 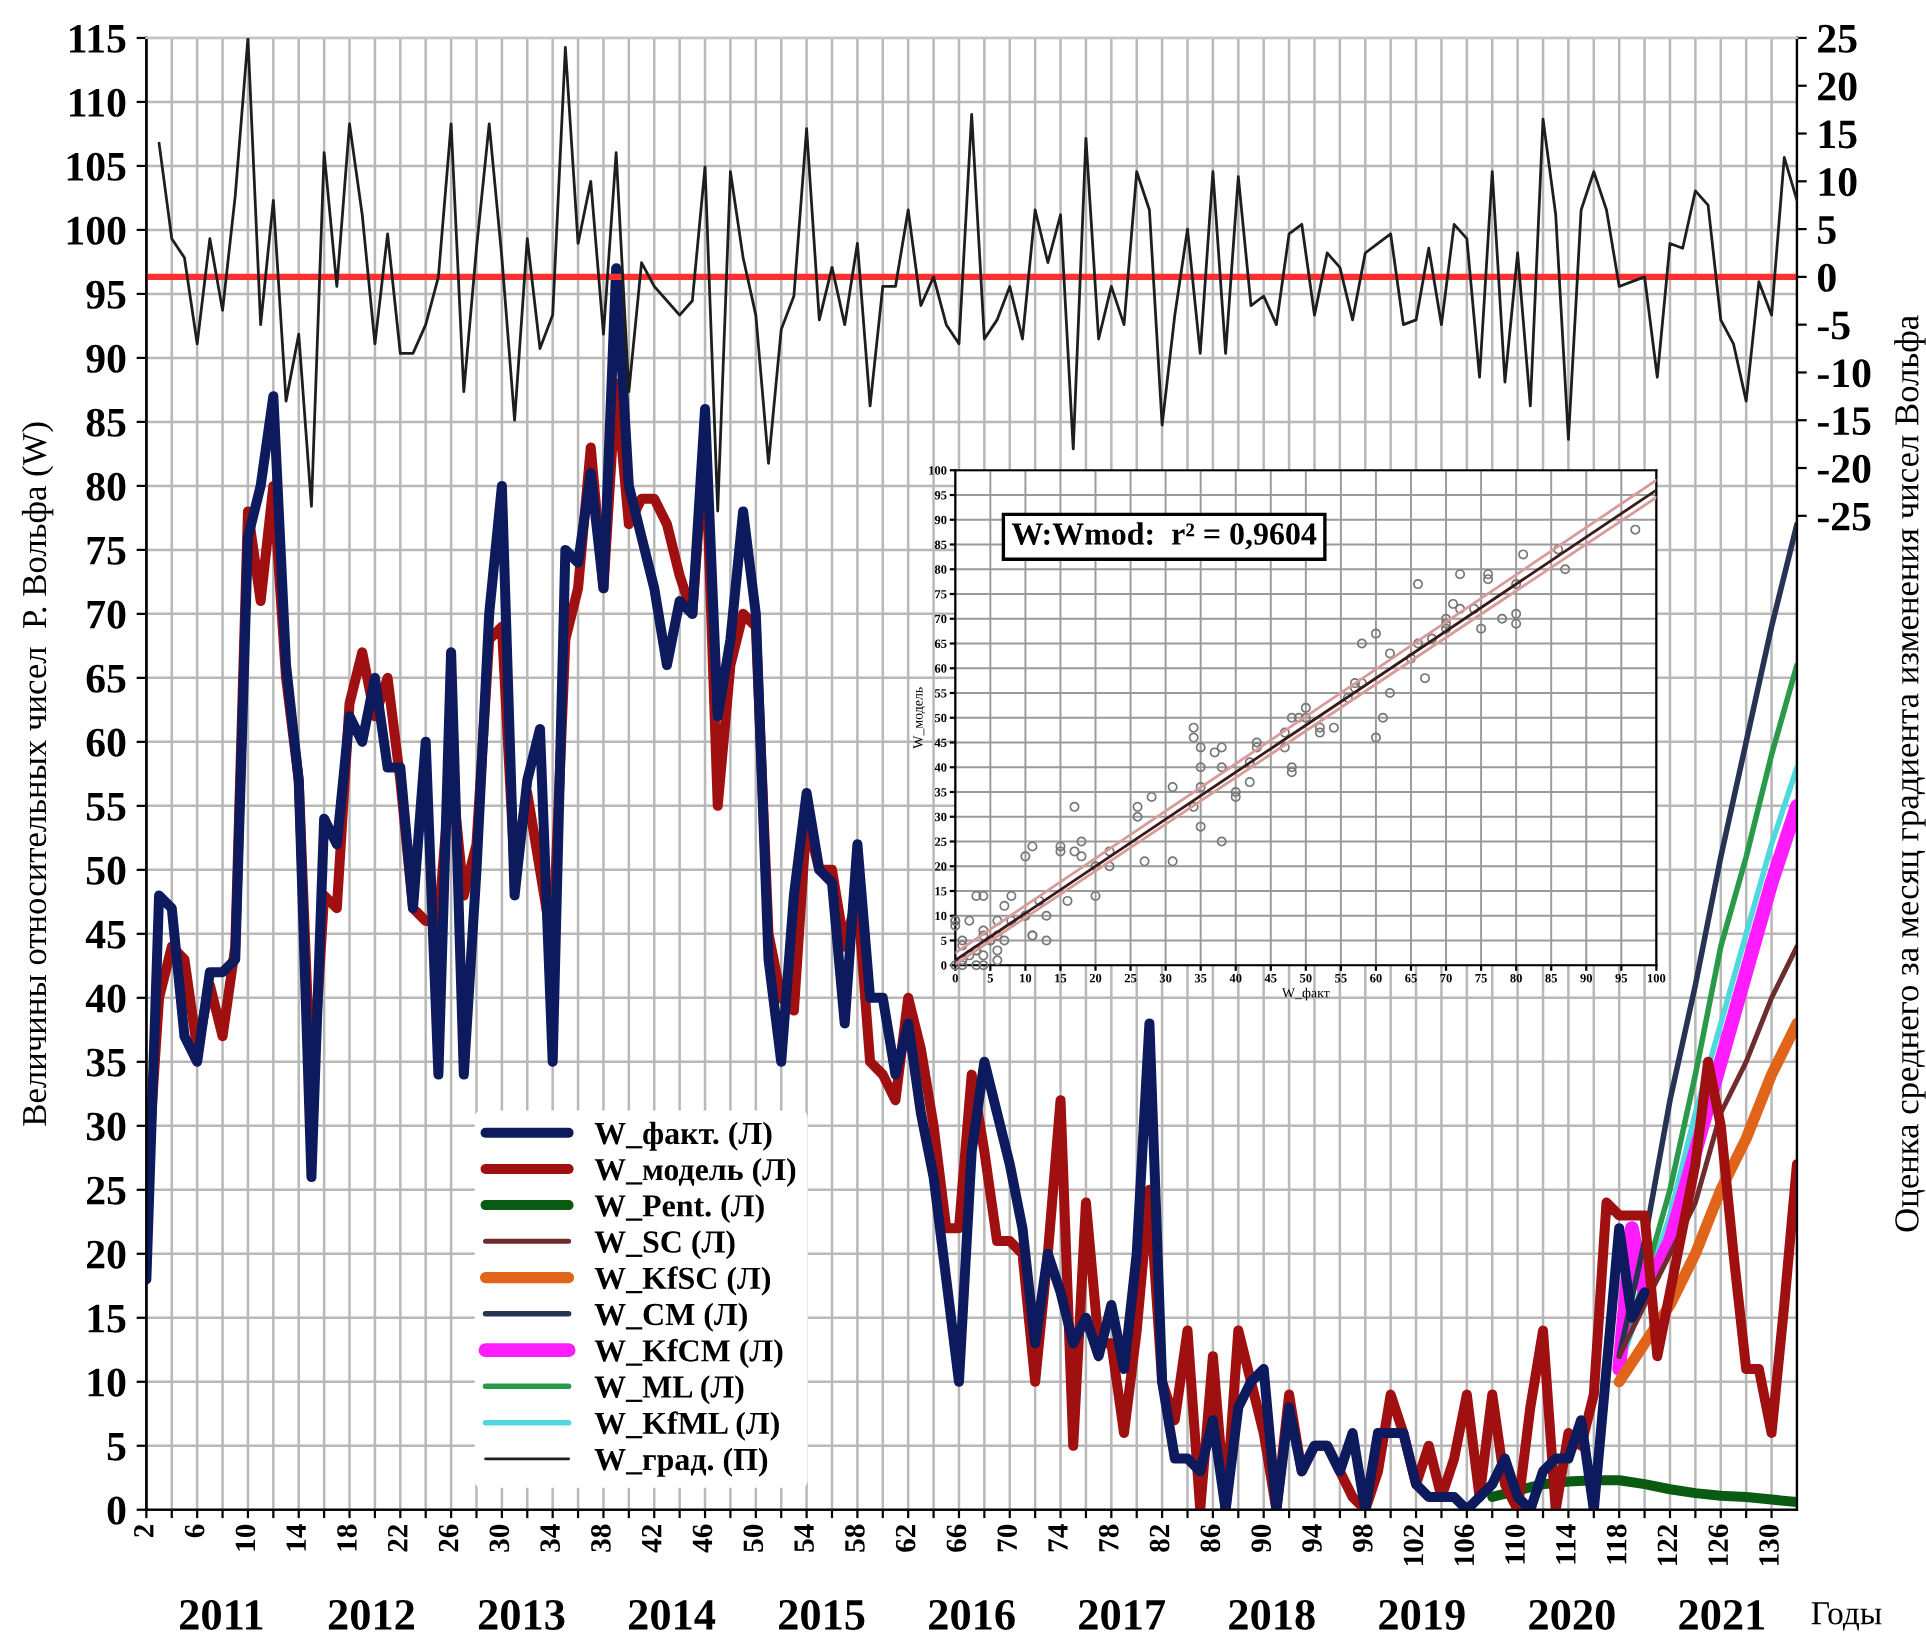 I want to click on x-tick-label: 70, so click(x=1007, y=1538).